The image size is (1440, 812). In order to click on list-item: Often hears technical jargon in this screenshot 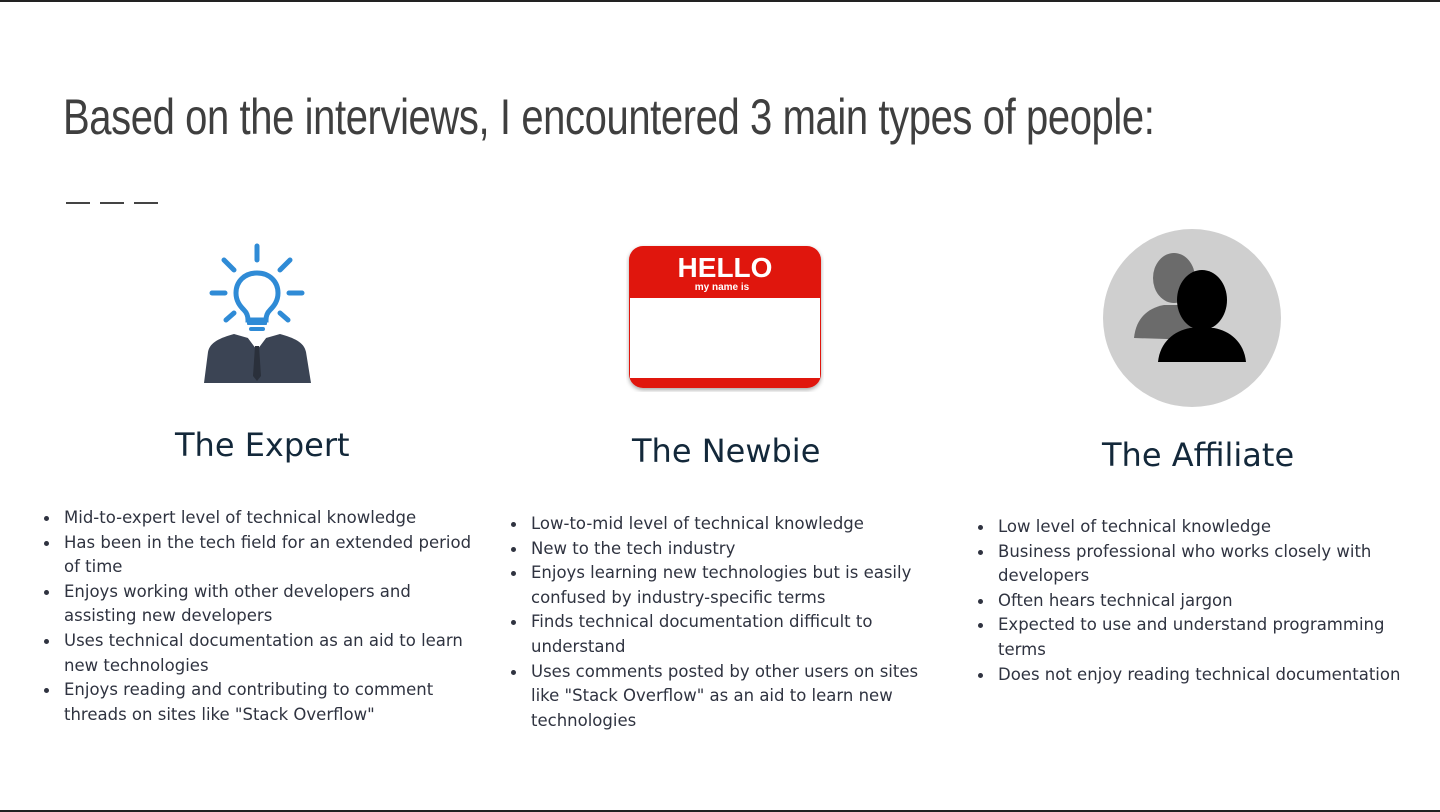, I will do `click(1196, 601)`.